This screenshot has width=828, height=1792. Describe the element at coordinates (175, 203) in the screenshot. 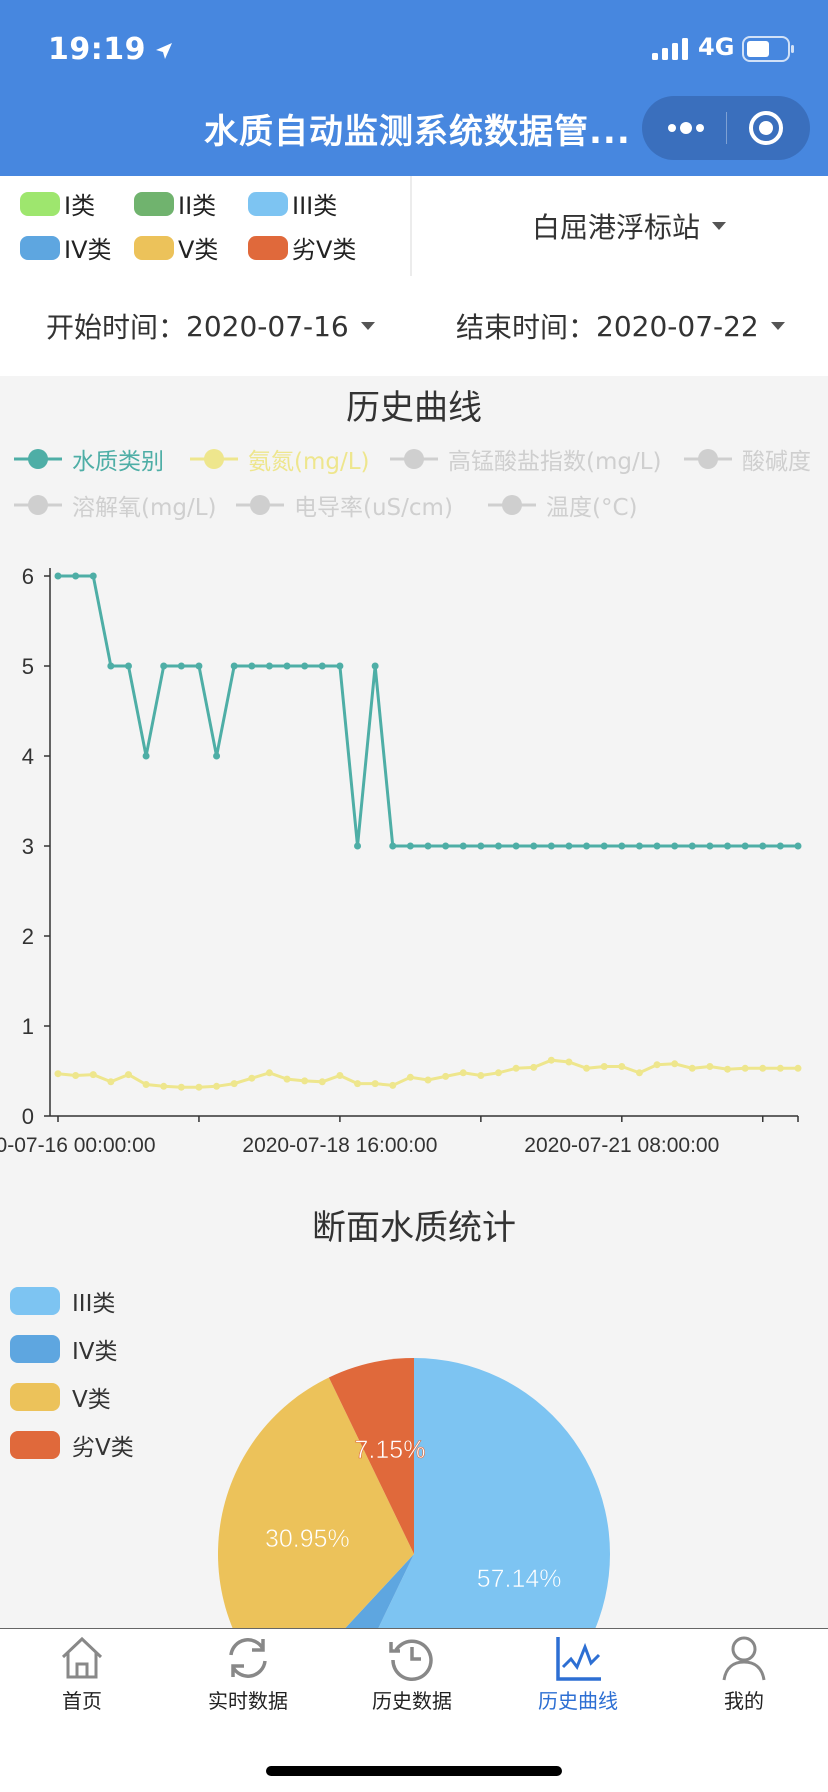

I see `legend-class-2: II类` at that location.